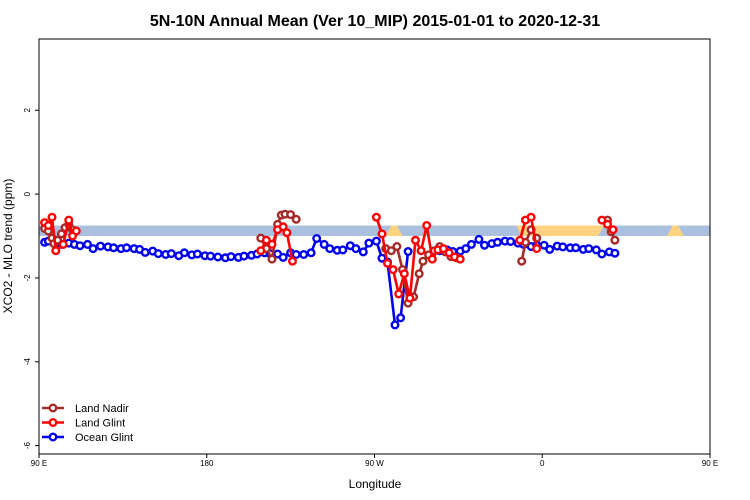 Image resolution: width=750 pixels, height=500 pixels. I want to click on x-tick-label: 0, so click(542, 463).